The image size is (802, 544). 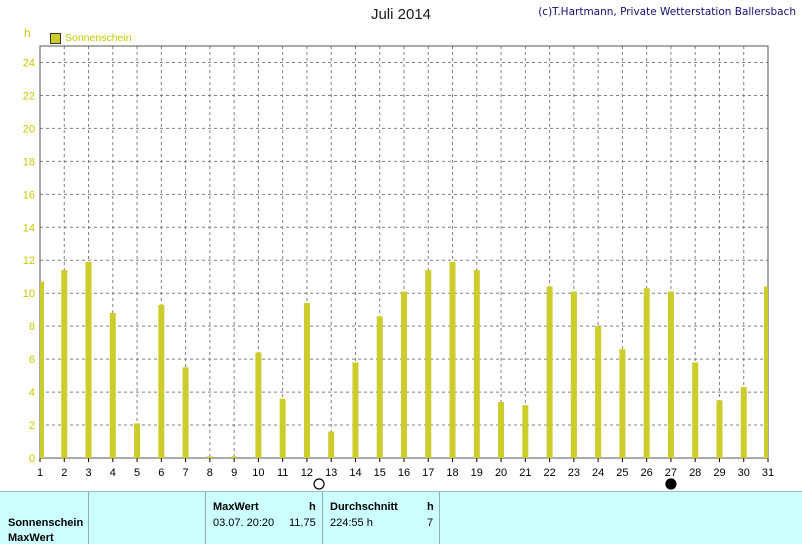 What do you see at coordinates (32, 426) in the screenshot?
I see `y-tick-label: 2` at bounding box center [32, 426].